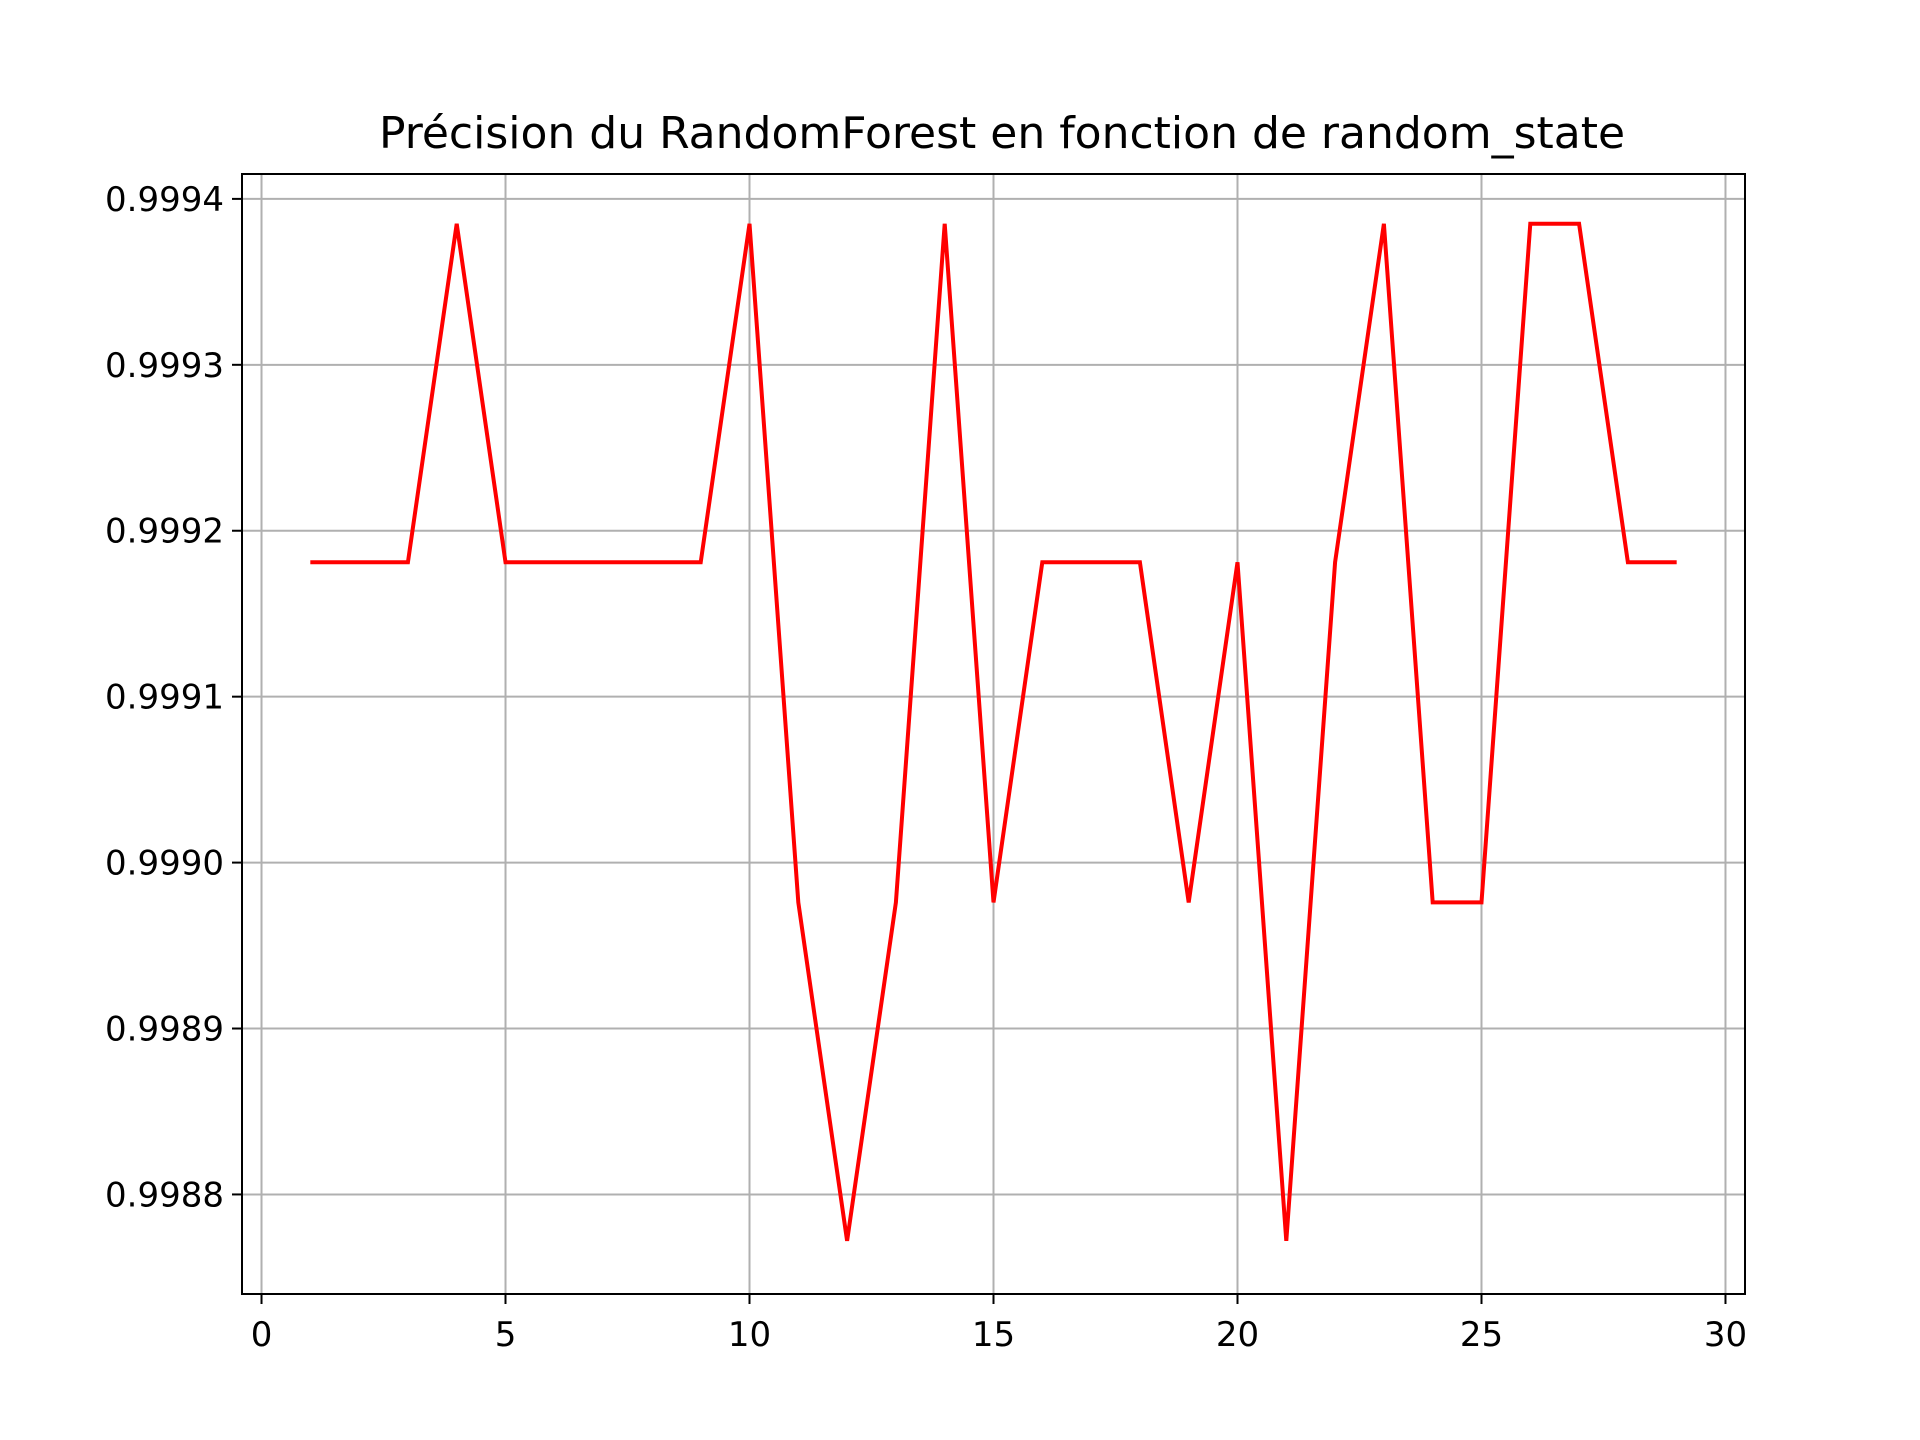 The width and height of the screenshot is (1920, 1440). What do you see at coordinates (164, 864) in the screenshot?
I see `y-tick-label: 0.9990` at bounding box center [164, 864].